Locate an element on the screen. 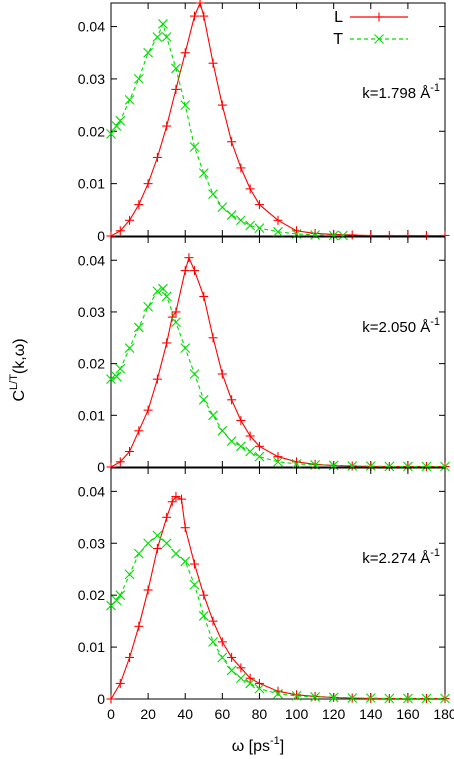  y-axis-label-main: C is located at coordinates (19, 396).